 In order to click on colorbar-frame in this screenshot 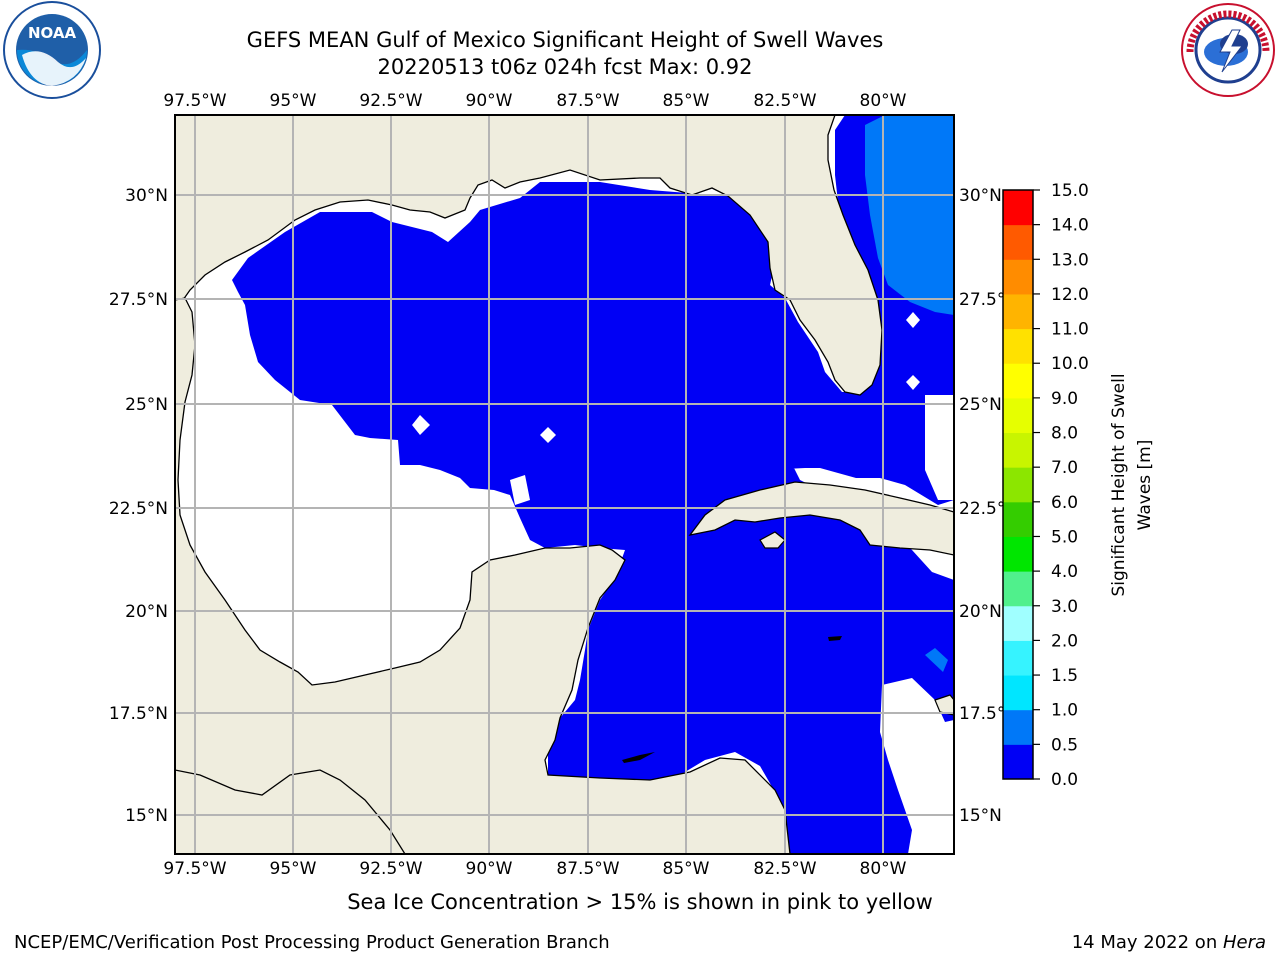, I will do `click(1018, 484)`.